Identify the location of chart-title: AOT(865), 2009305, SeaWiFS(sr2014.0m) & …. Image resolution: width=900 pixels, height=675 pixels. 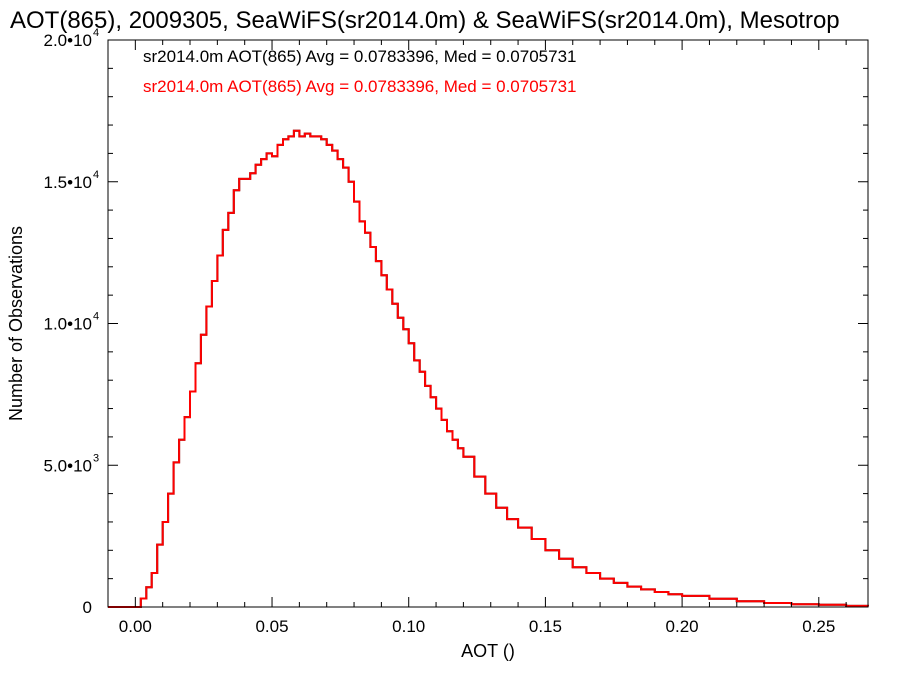
(425, 20).